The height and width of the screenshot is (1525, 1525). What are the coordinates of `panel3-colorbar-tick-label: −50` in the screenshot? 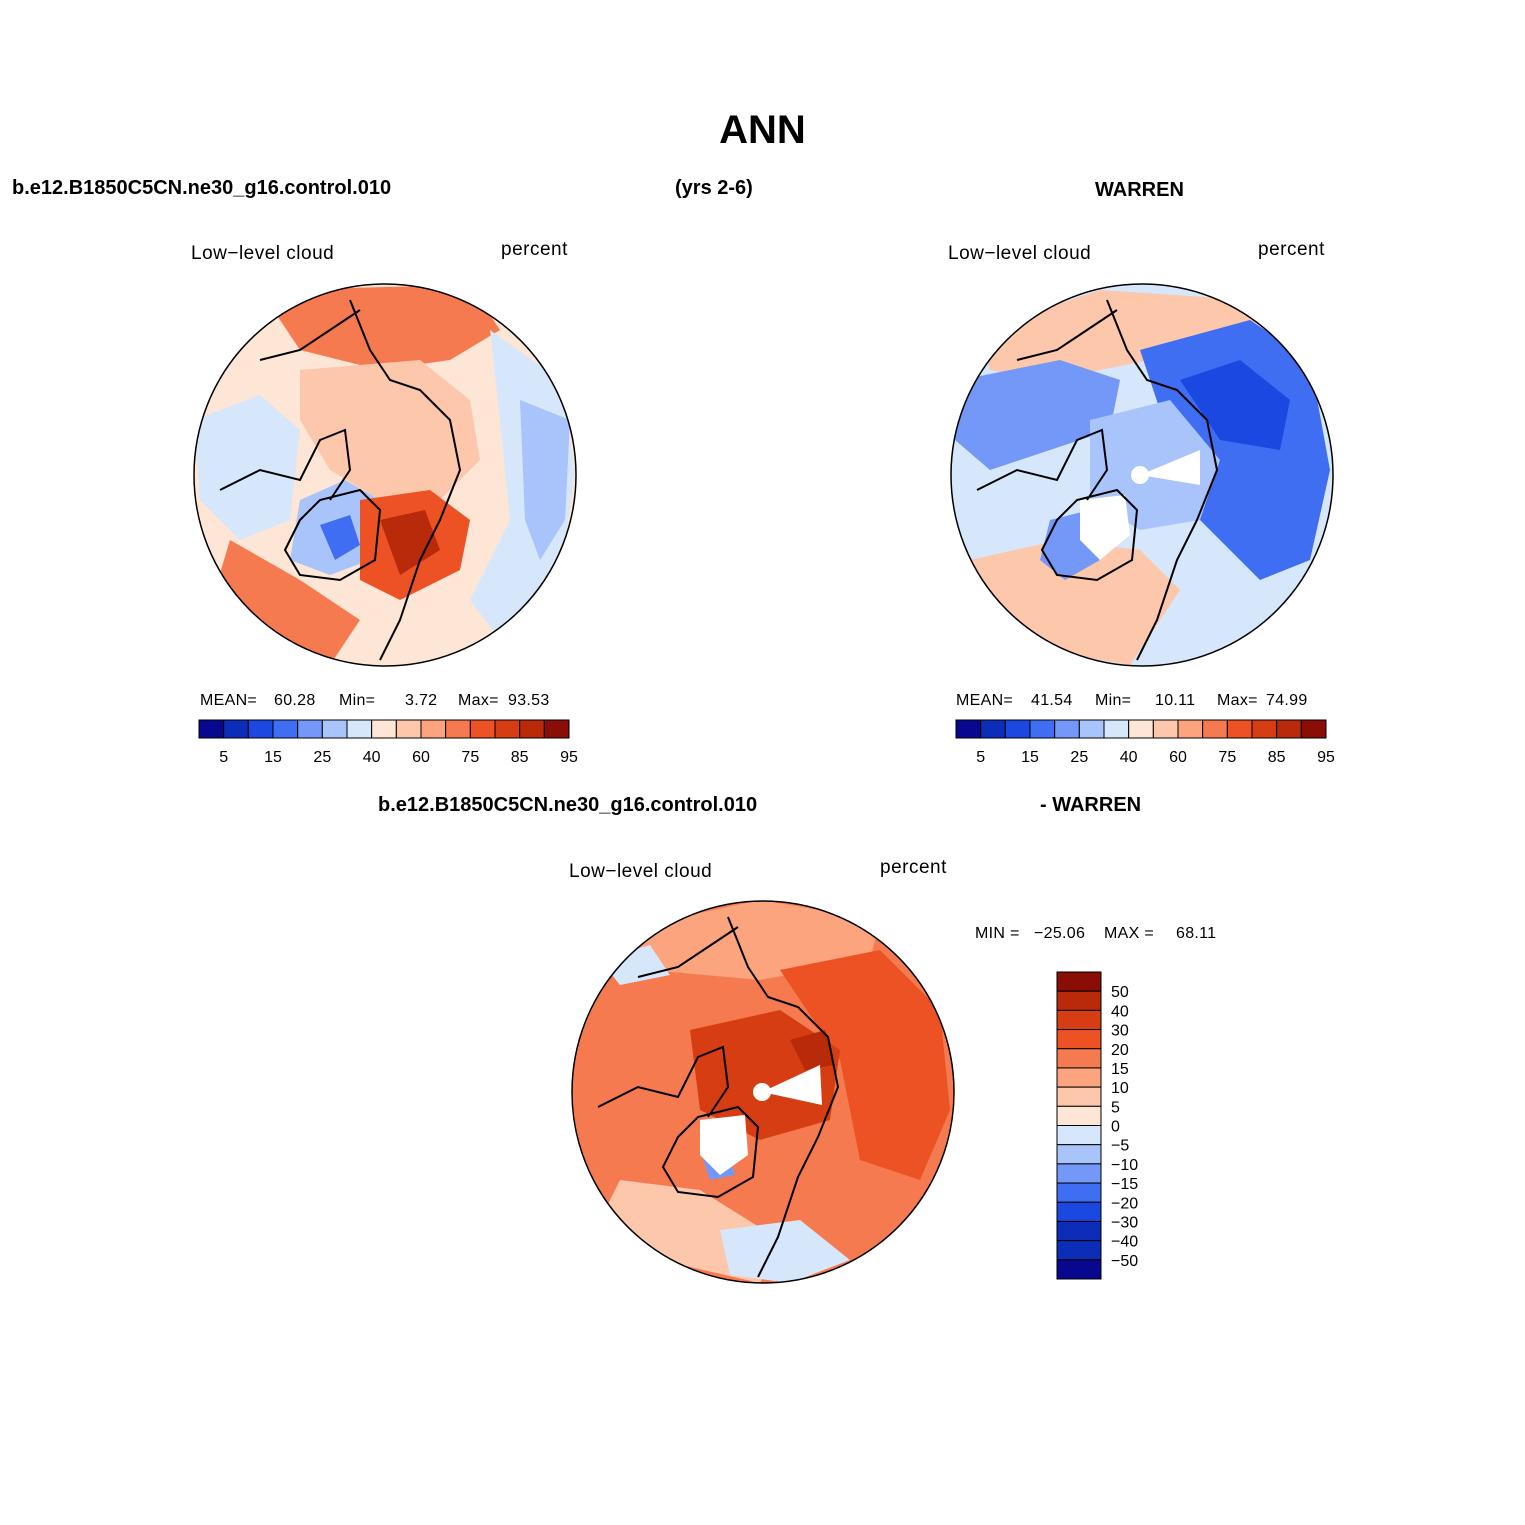 It's located at (1124, 1261).